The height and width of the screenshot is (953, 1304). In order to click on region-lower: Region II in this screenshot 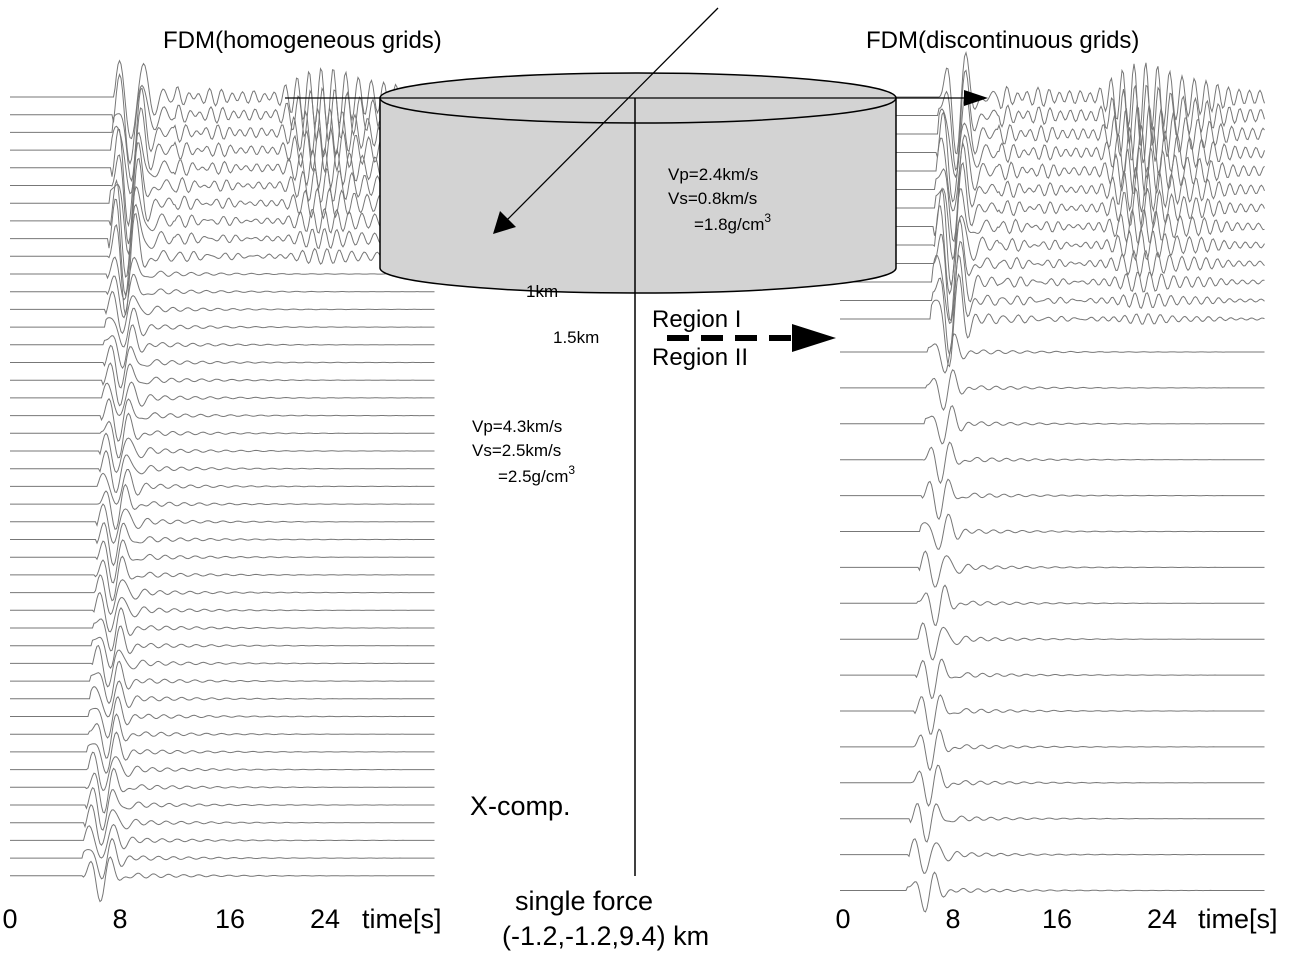, I will do `click(700, 357)`.